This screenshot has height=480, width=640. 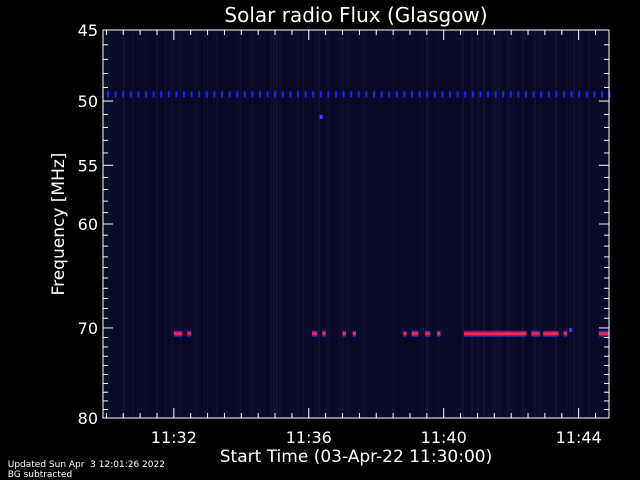 What do you see at coordinates (321, 117) in the screenshot?
I see `emission-spike` at bounding box center [321, 117].